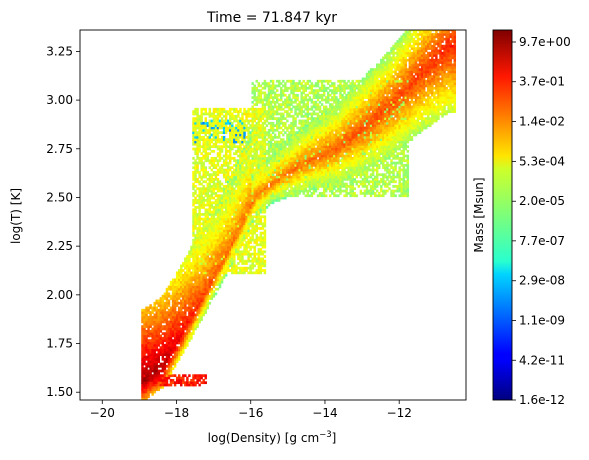  I want to click on heatmap-cell-2009, so click(222, 280).